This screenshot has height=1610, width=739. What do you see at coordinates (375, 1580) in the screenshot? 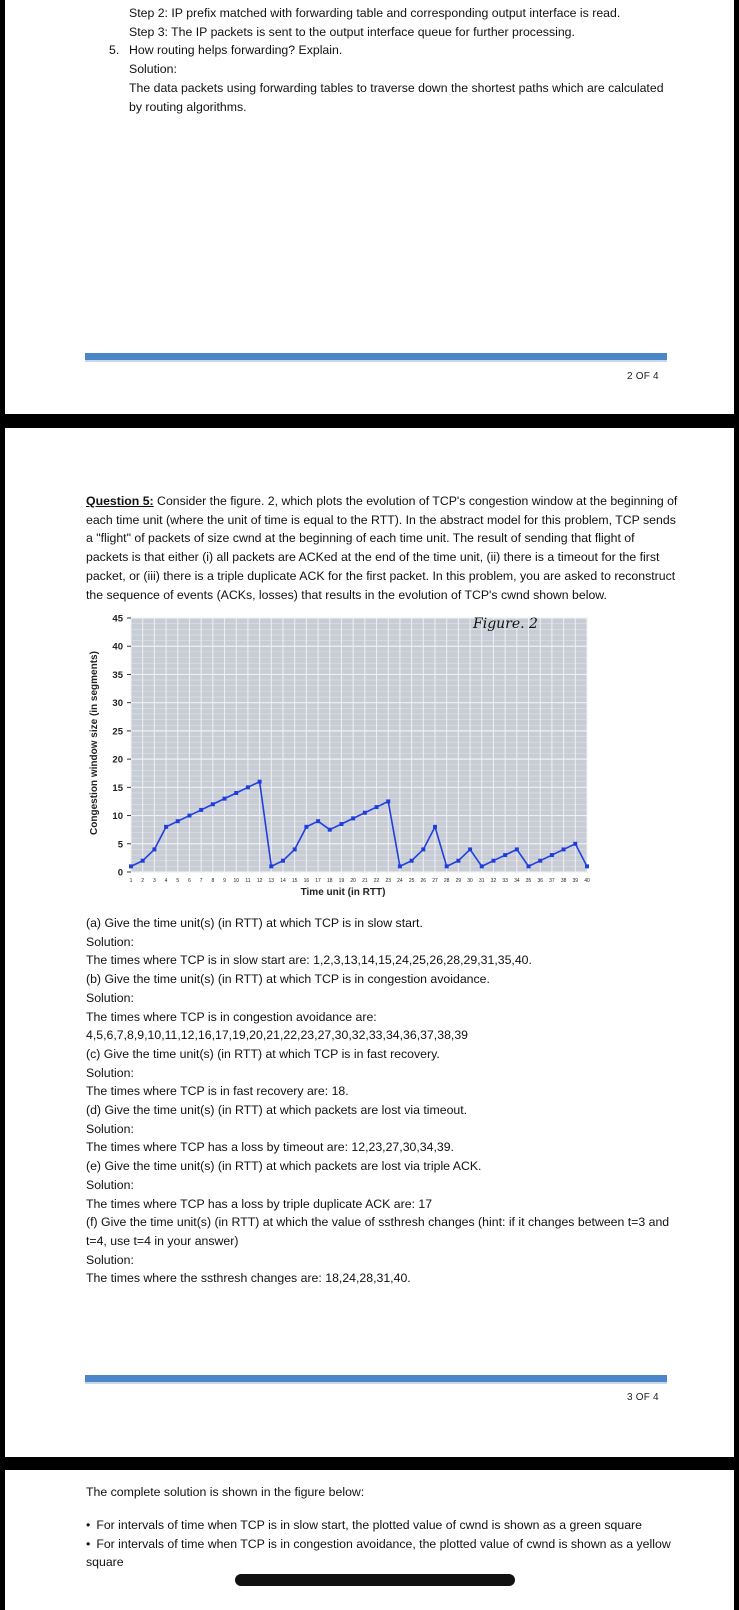
I see `redaction-mark` at bounding box center [375, 1580].